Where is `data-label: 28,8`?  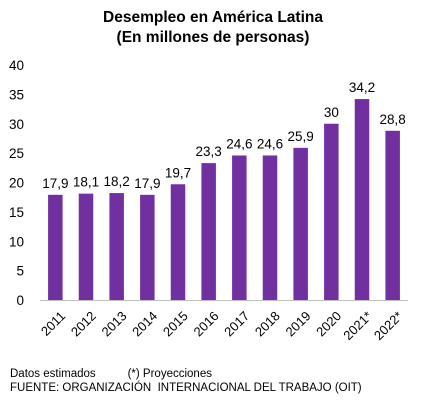 data-label: 28,8 is located at coordinates (393, 119).